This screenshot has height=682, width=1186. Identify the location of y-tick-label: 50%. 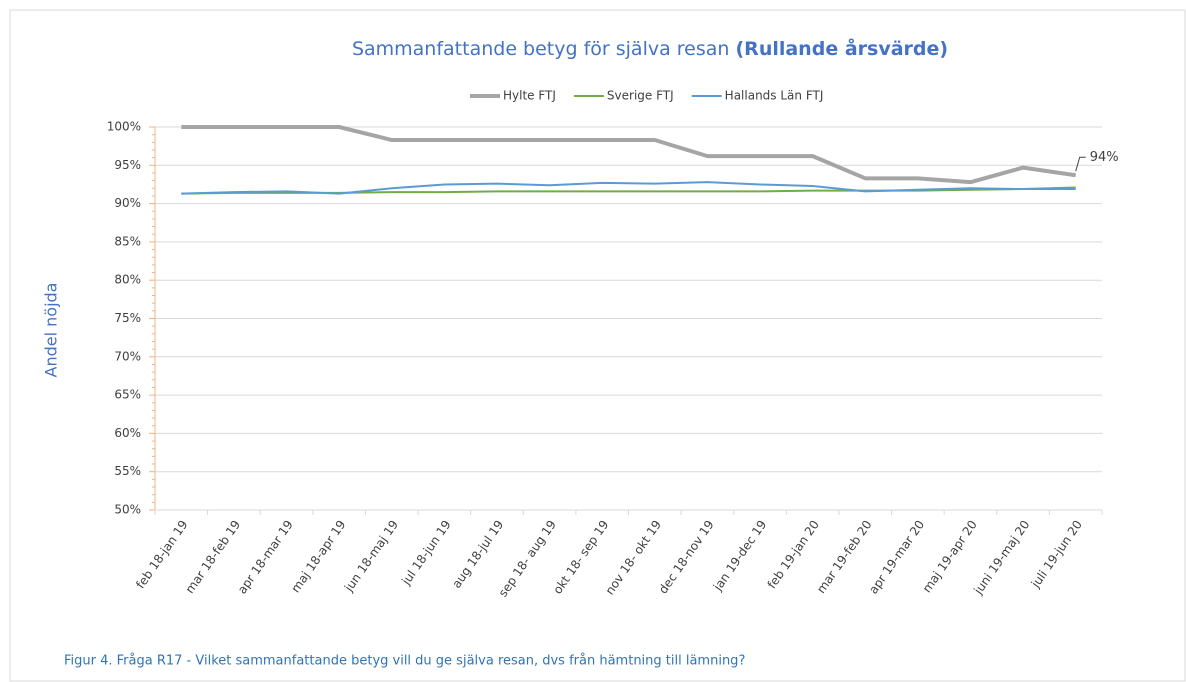
(127, 510).